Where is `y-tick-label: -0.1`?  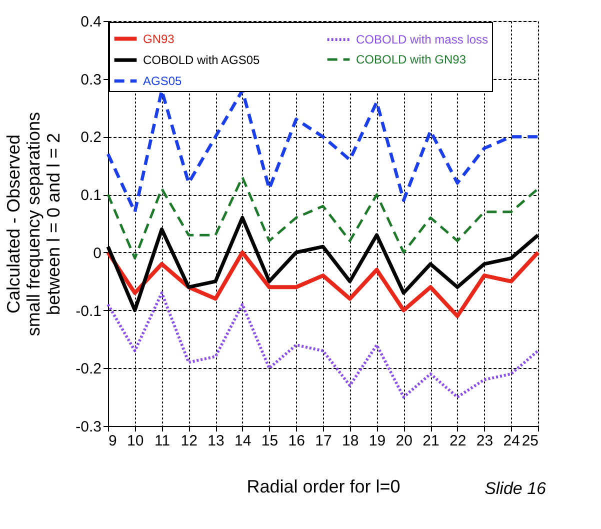 y-tick-label: -0.1 is located at coordinates (89, 311).